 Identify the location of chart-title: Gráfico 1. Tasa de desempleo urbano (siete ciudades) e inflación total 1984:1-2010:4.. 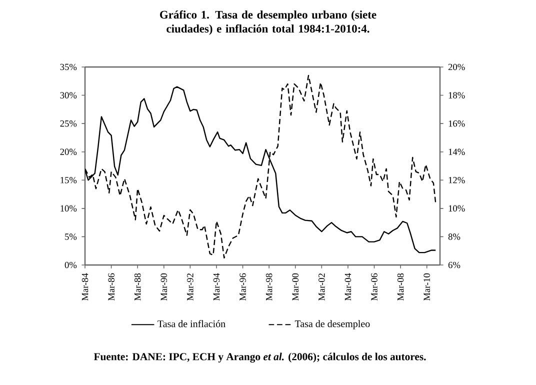
(268, 22).